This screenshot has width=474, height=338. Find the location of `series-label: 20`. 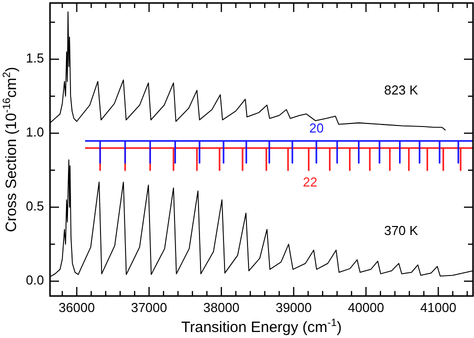

series-label: 20 is located at coordinates (316, 128).